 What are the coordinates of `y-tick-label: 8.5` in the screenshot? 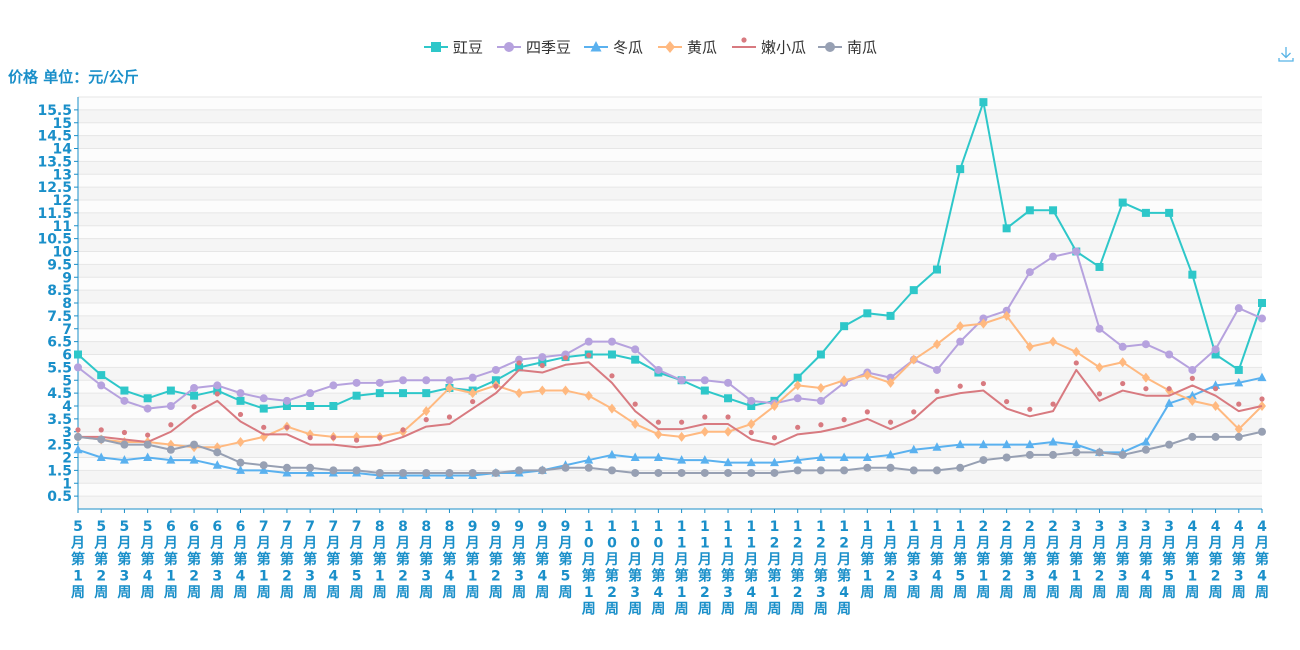 It's located at (59, 291).